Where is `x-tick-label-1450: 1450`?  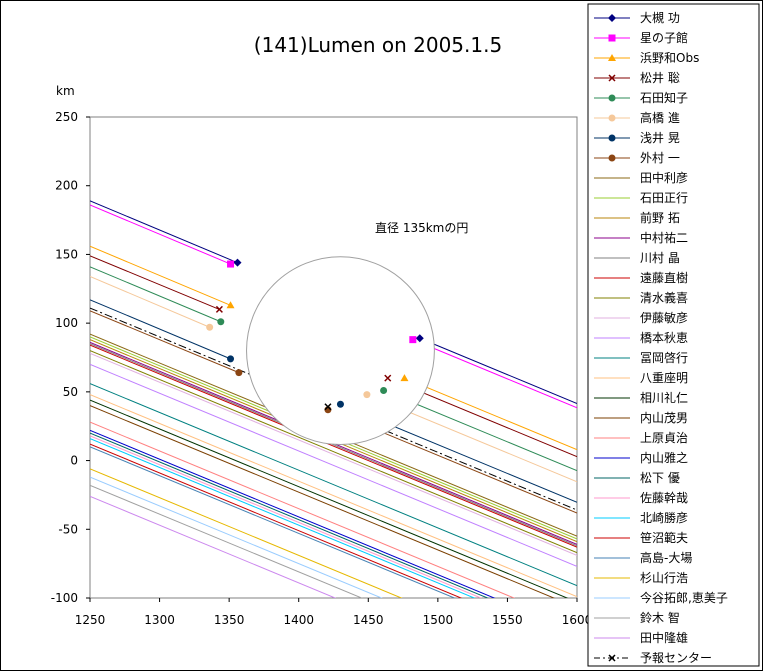 x-tick-label-1450: 1450 is located at coordinates (368, 620).